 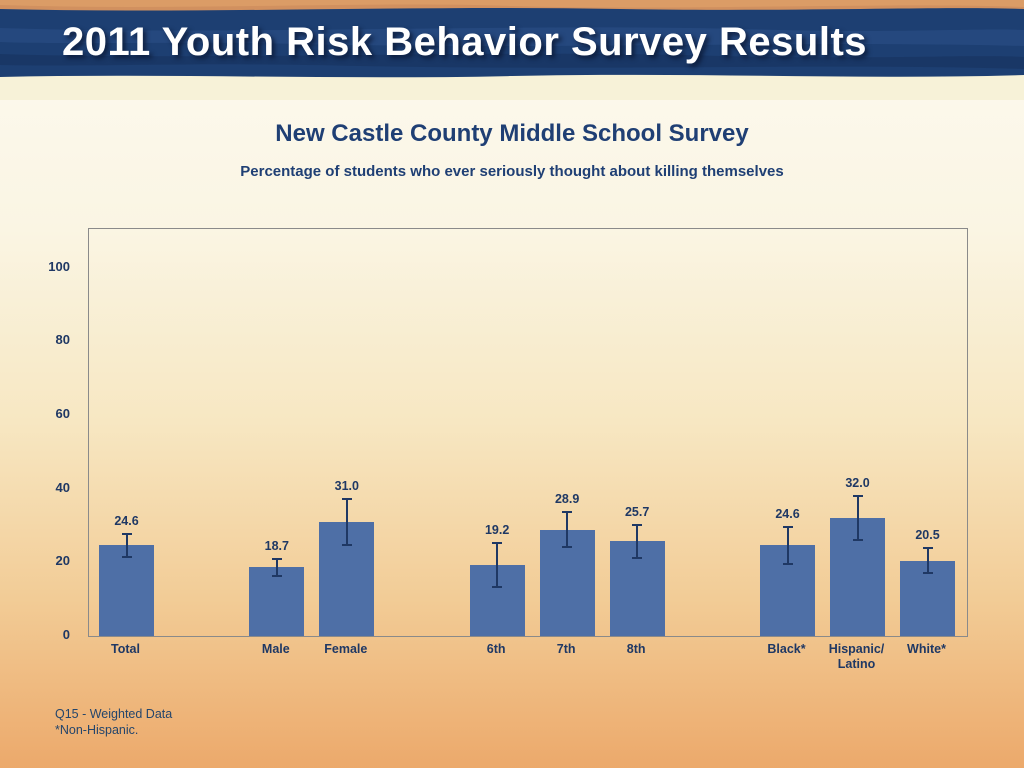 I want to click on y-axis-tick-label: 60, so click(x=62, y=414).